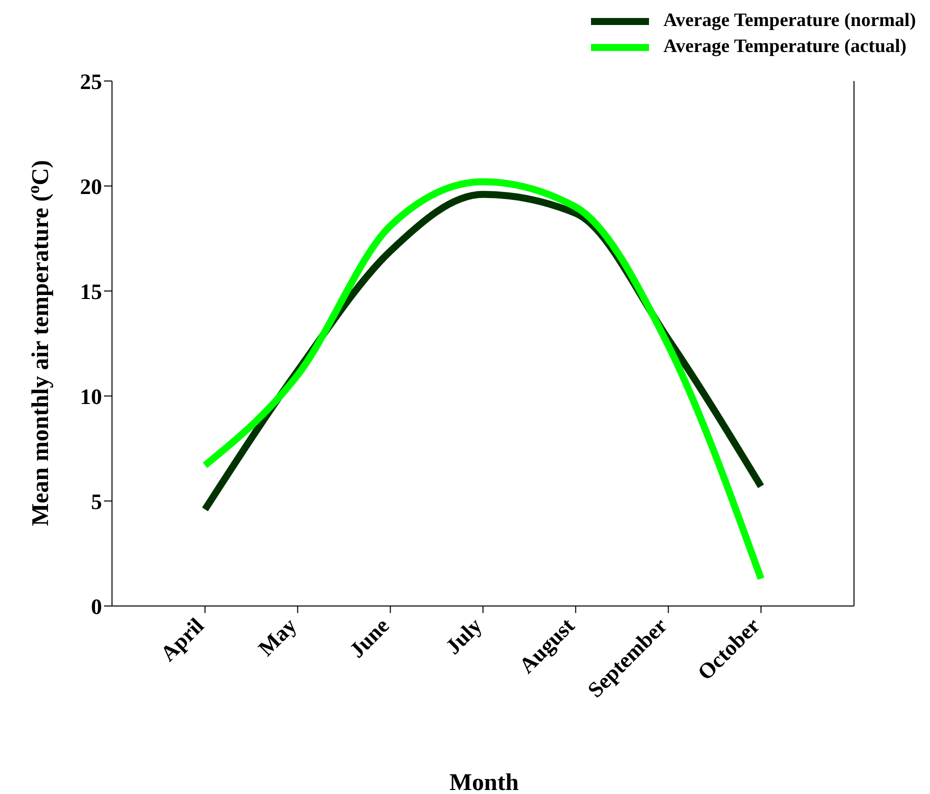  Describe the element at coordinates (277, 636) in the screenshot. I see `x-tick-label: May` at that location.